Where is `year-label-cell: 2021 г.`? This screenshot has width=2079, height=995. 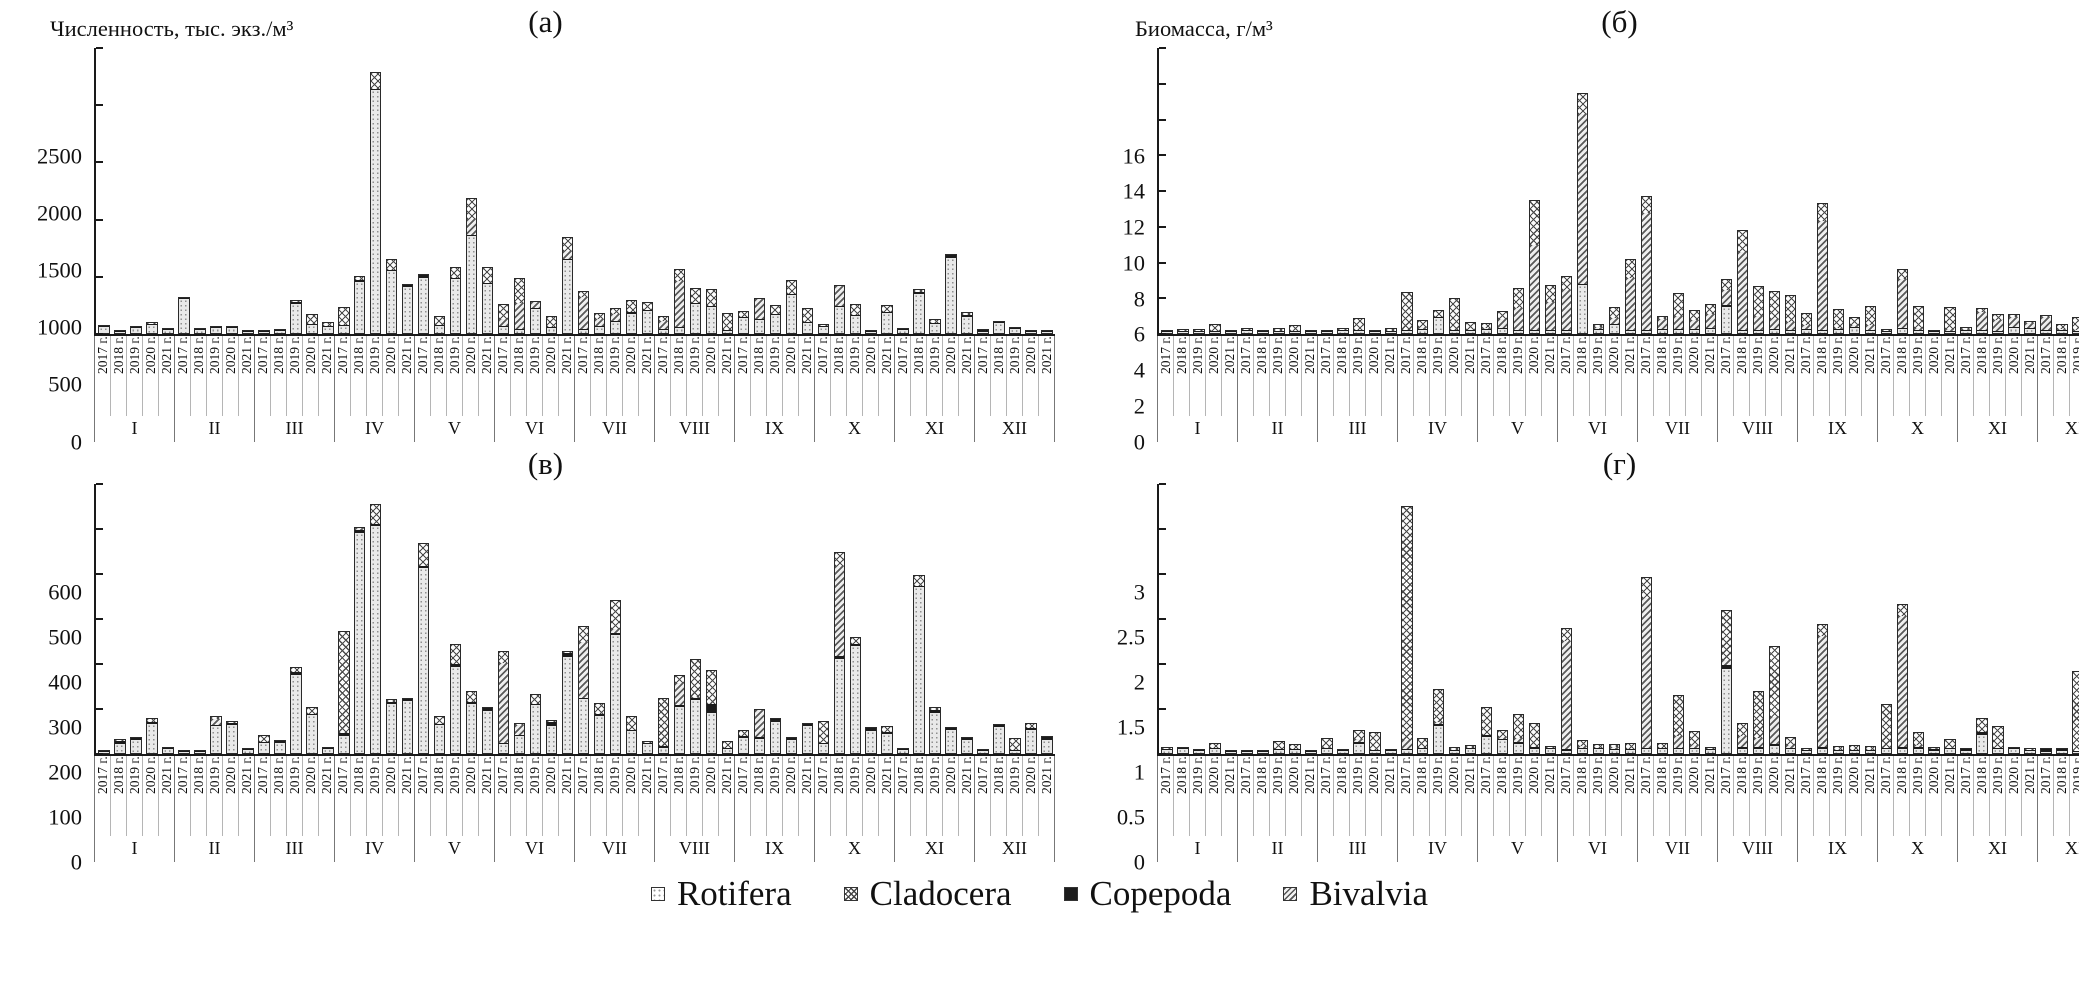 year-label-cell: 2021 г. is located at coordinates (646, 376).